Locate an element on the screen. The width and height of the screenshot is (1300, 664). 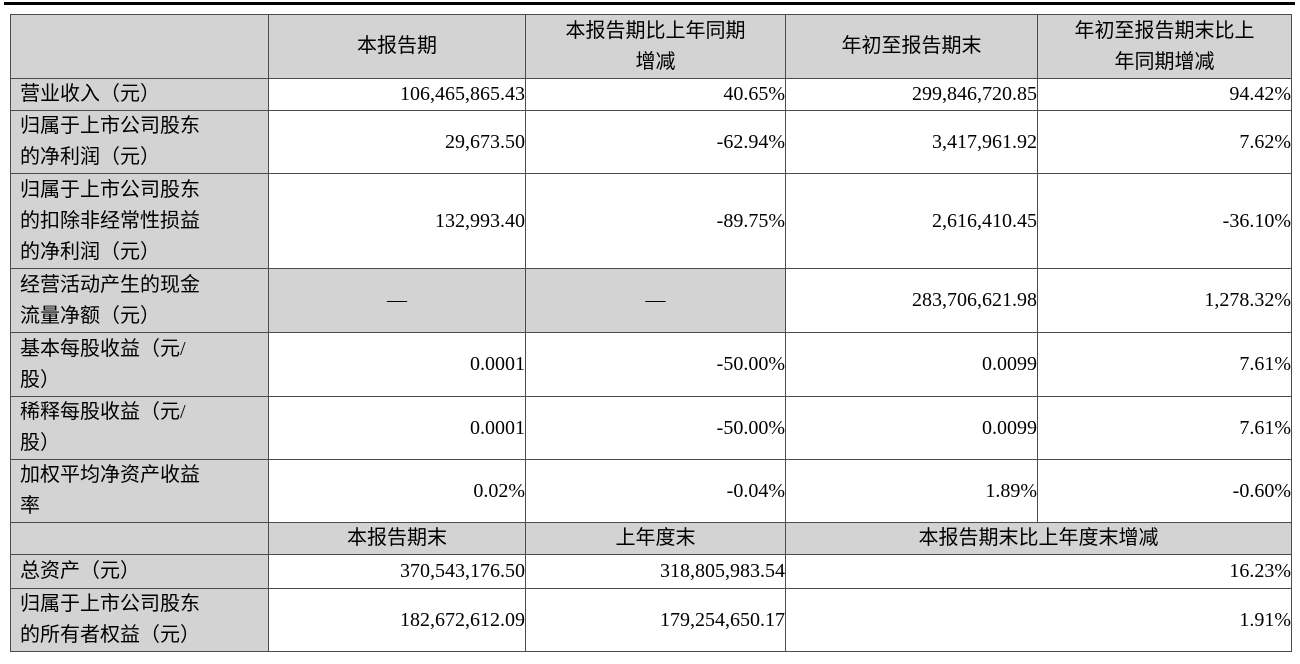
current-period-value: 132,993.40 is located at coordinates (397, 221).